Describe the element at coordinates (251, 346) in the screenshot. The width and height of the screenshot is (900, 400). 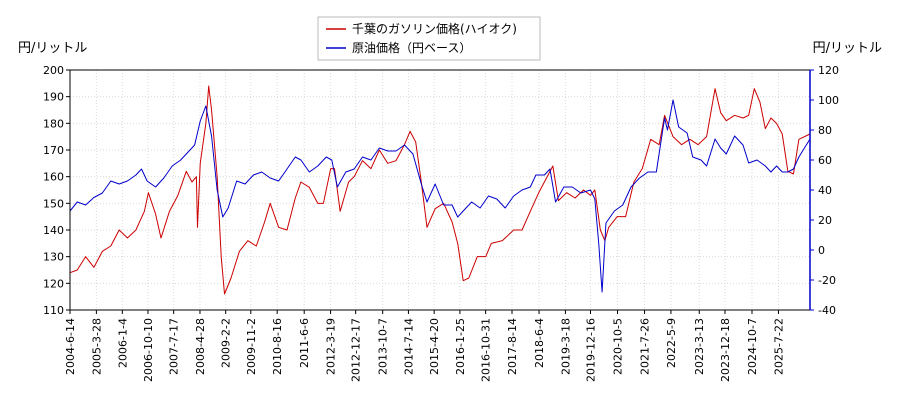
I see `x-tick-label: 2009-11-2` at that location.